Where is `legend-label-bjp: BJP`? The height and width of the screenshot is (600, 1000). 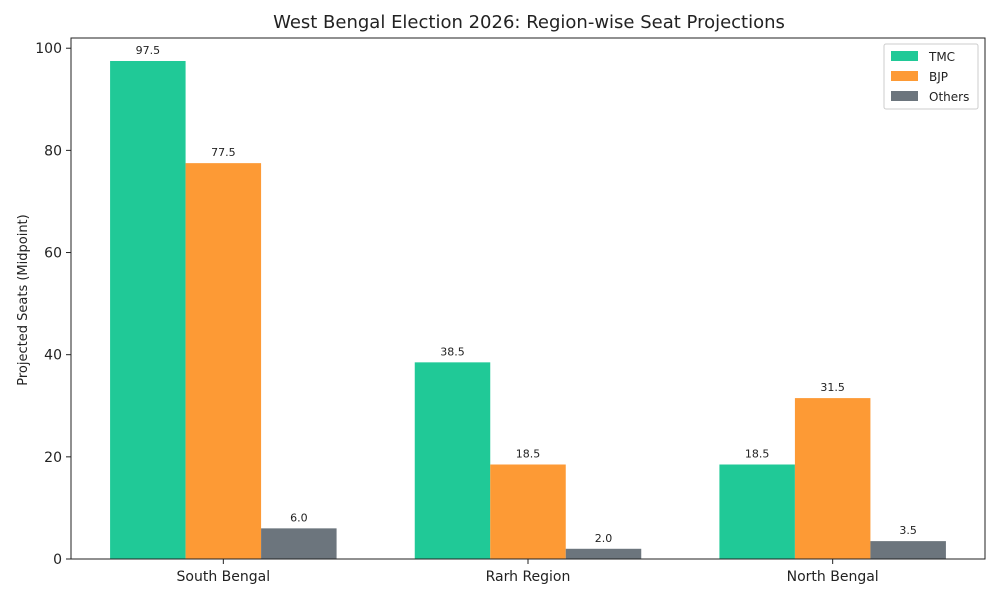
legend-label-bjp: BJP is located at coordinates (938, 77).